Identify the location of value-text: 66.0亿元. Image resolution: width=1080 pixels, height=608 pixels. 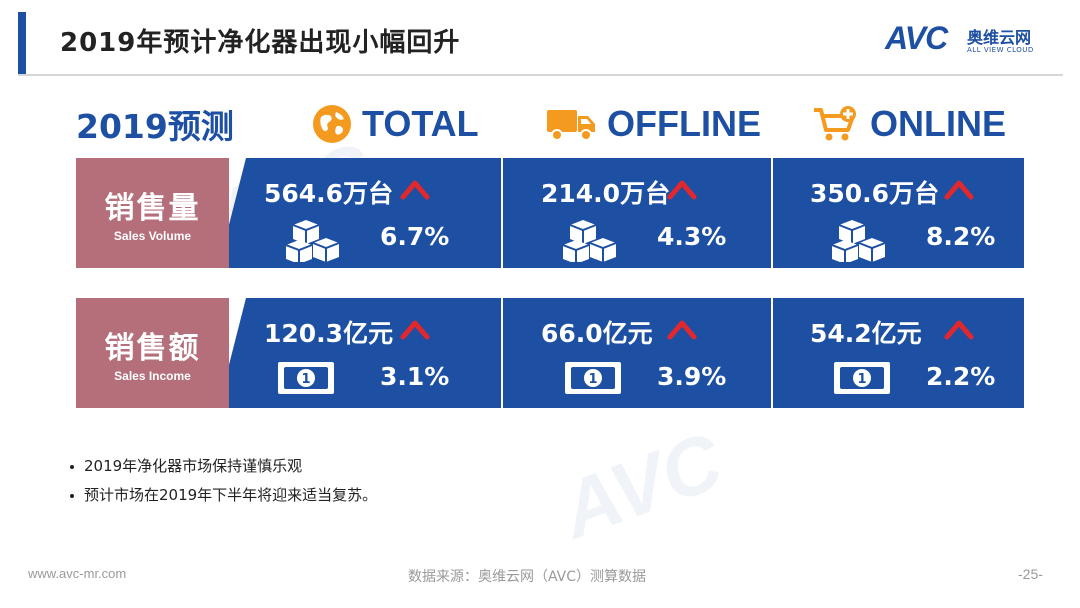
(597, 333).